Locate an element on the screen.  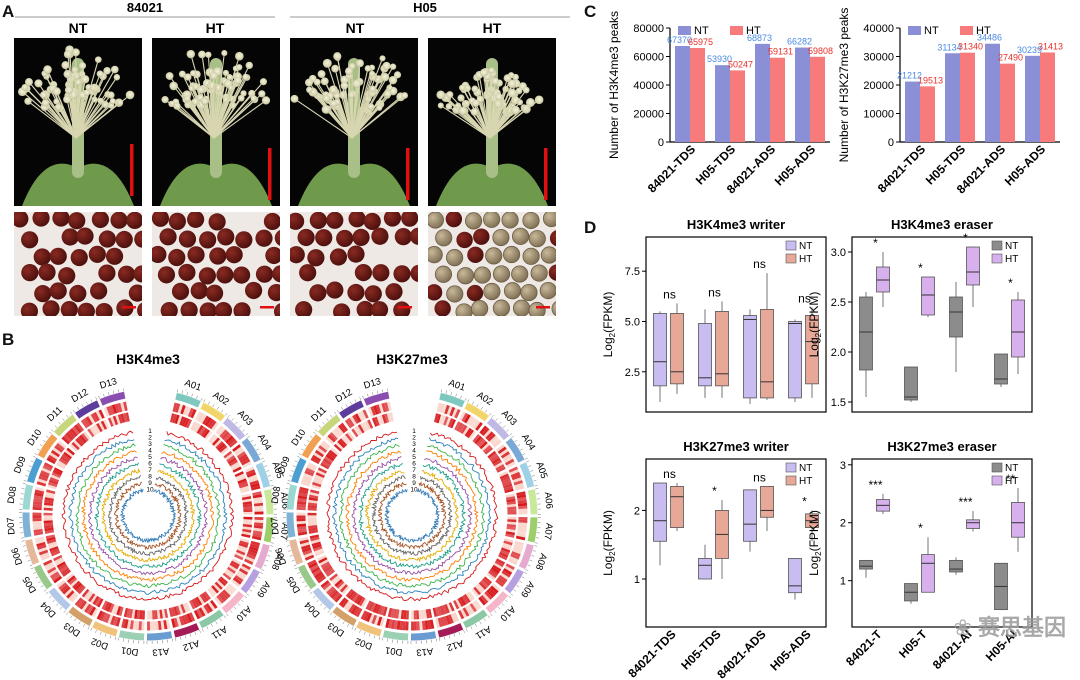
track-number: 1 is located at coordinates (150, 431).